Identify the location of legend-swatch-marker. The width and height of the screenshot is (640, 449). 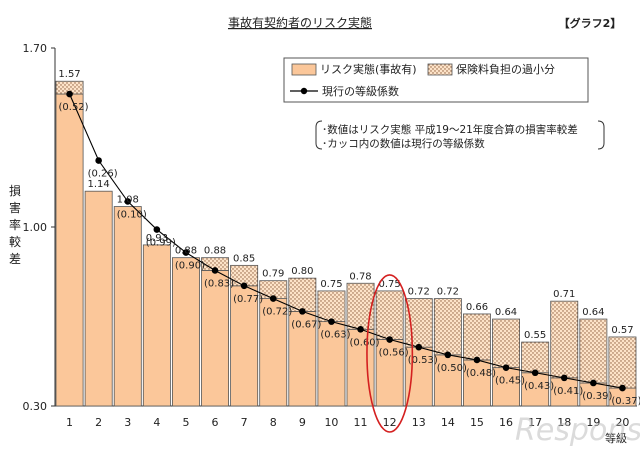
(304, 91).